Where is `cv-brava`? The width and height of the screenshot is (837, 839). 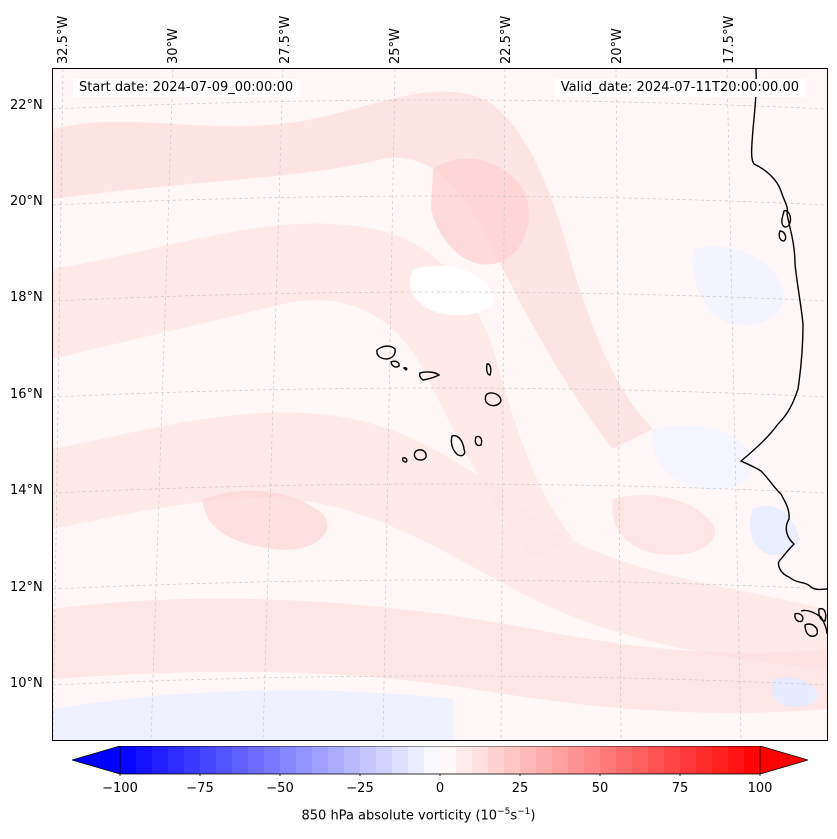 cv-brava is located at coordinates (404, 460).